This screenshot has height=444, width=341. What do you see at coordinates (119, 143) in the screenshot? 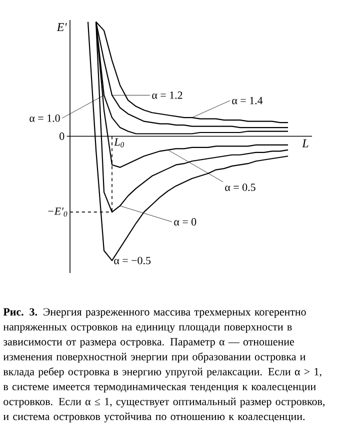
I see `annotation: L$_{0}$` at bounding box center [119, 143].